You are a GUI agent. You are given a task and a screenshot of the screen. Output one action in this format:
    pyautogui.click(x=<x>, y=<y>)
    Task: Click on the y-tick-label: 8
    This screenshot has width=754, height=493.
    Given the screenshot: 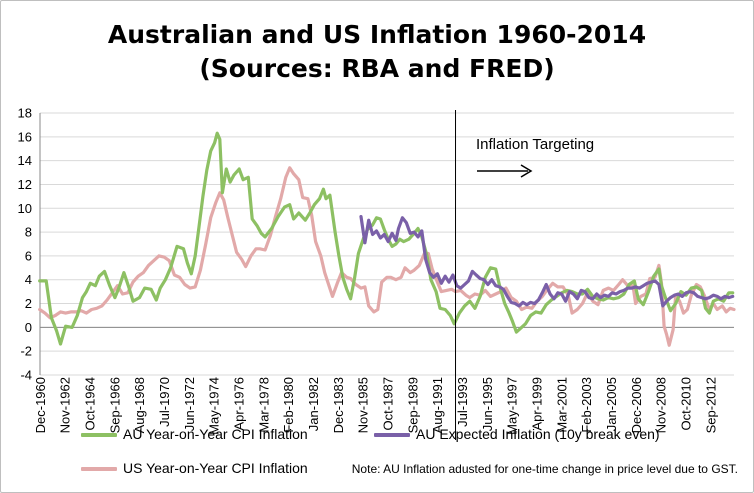 What is the action you would take?
    pyautogui.click(x=28, y=232)
    